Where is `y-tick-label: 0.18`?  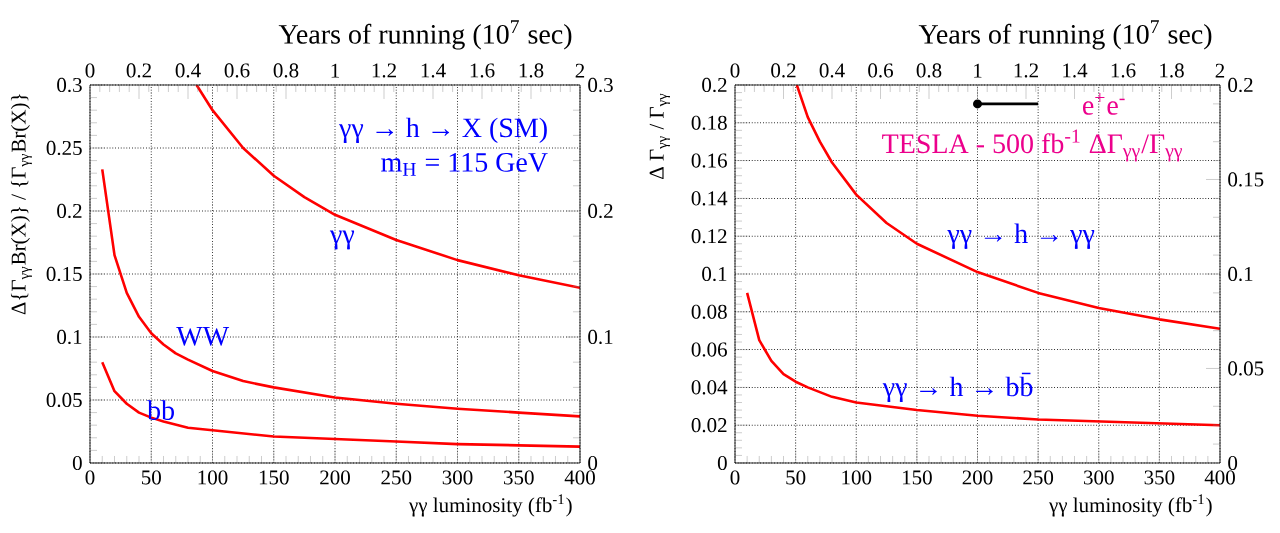 y-tick-label: 0.18 is located at coordinates (709, 122).